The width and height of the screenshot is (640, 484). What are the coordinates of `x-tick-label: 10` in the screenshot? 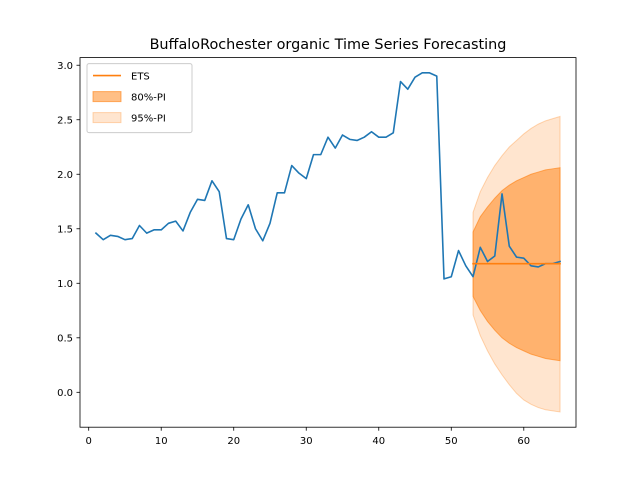 It's located at (161, 441).